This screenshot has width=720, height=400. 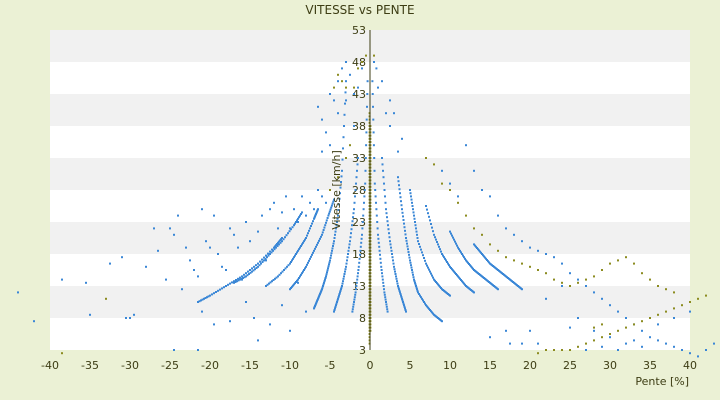 What do you see at coordinates (450, 365) in the screenshot?
I see `x-tick-label: 10` at bounding box center [450, 365].